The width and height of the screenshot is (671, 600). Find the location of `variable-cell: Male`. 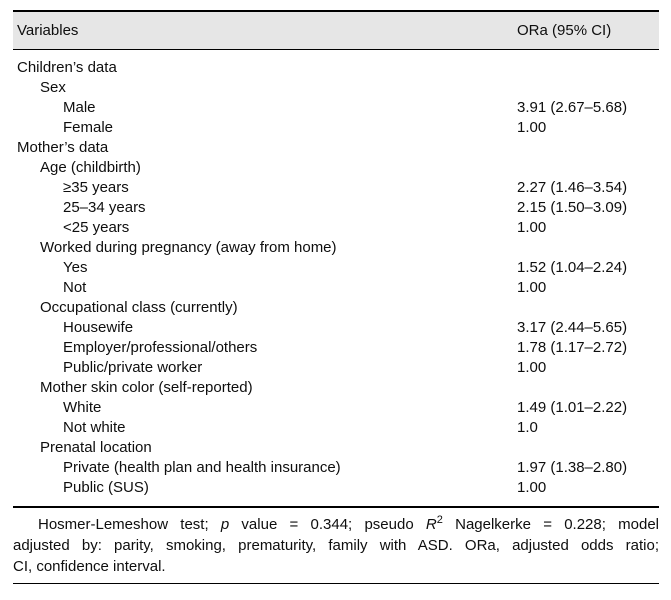

variable-cell: Male is located at coordinates (79, 107).